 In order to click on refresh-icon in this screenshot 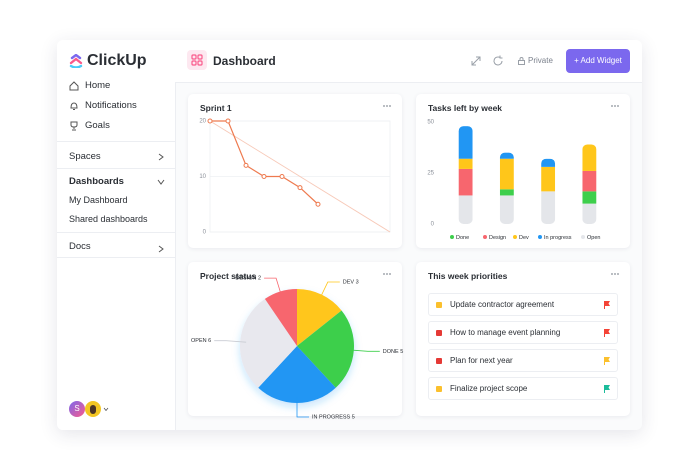, I will do `click(498, 61)`.